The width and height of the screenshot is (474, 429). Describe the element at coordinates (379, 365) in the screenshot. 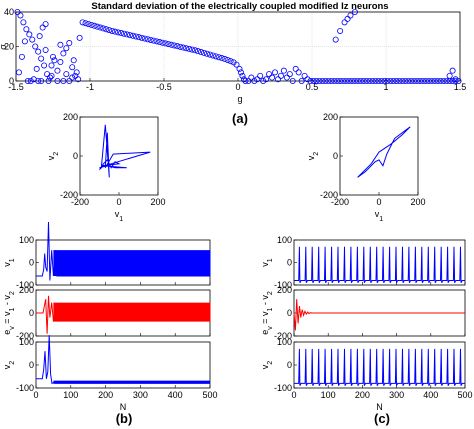

I see `c-time-sub3-axes` at that location.